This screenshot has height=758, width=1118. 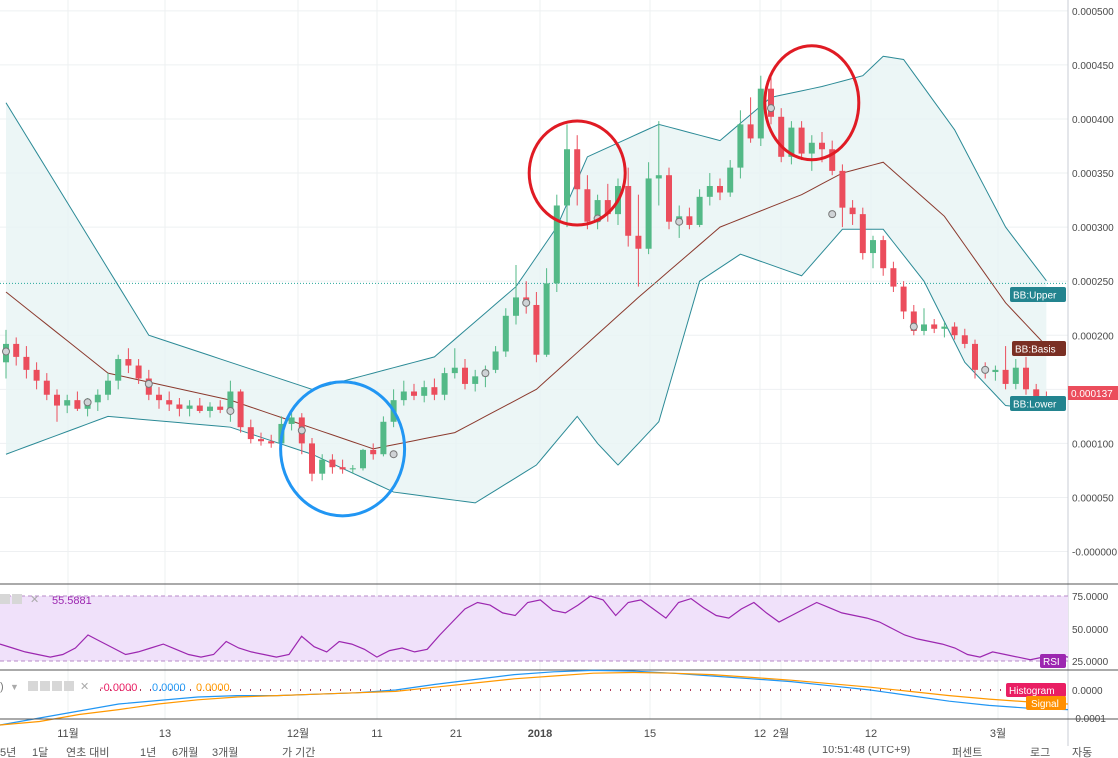 I want to click on macd-tick-label: 0.0000, so click(x=1087, y=691).